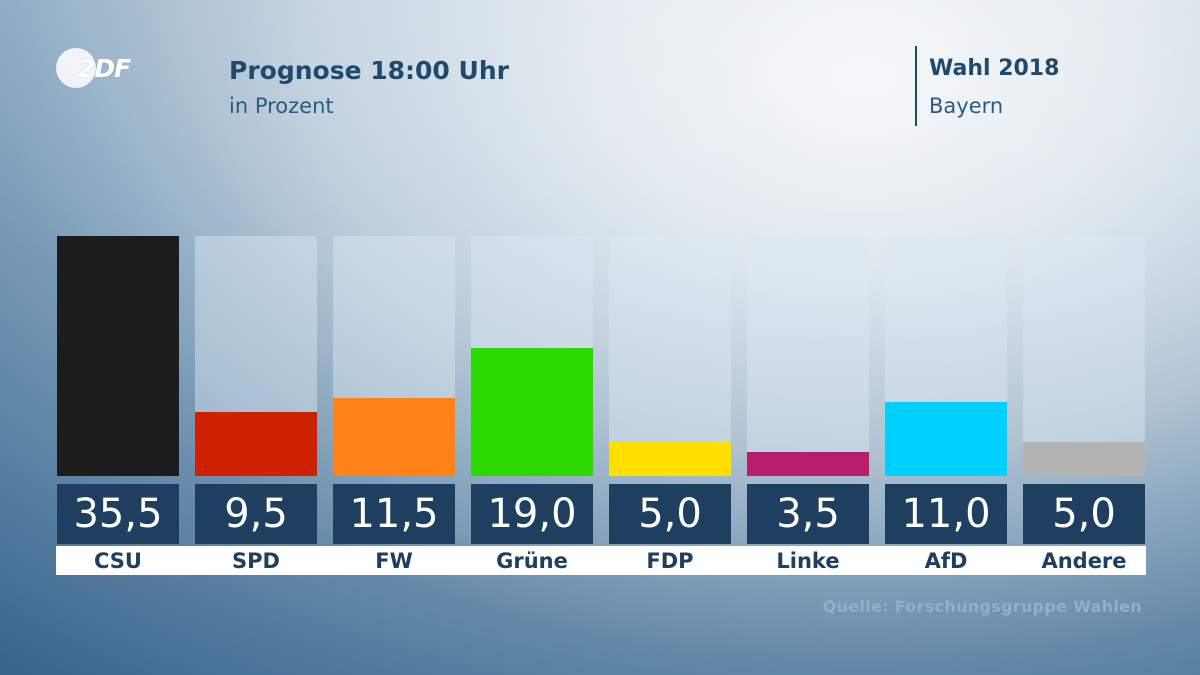 This screenshot has height=675, width=1200. I want to click on source-label: Quelle: Forschungsgruppe Wahlen, so click(982, 606).